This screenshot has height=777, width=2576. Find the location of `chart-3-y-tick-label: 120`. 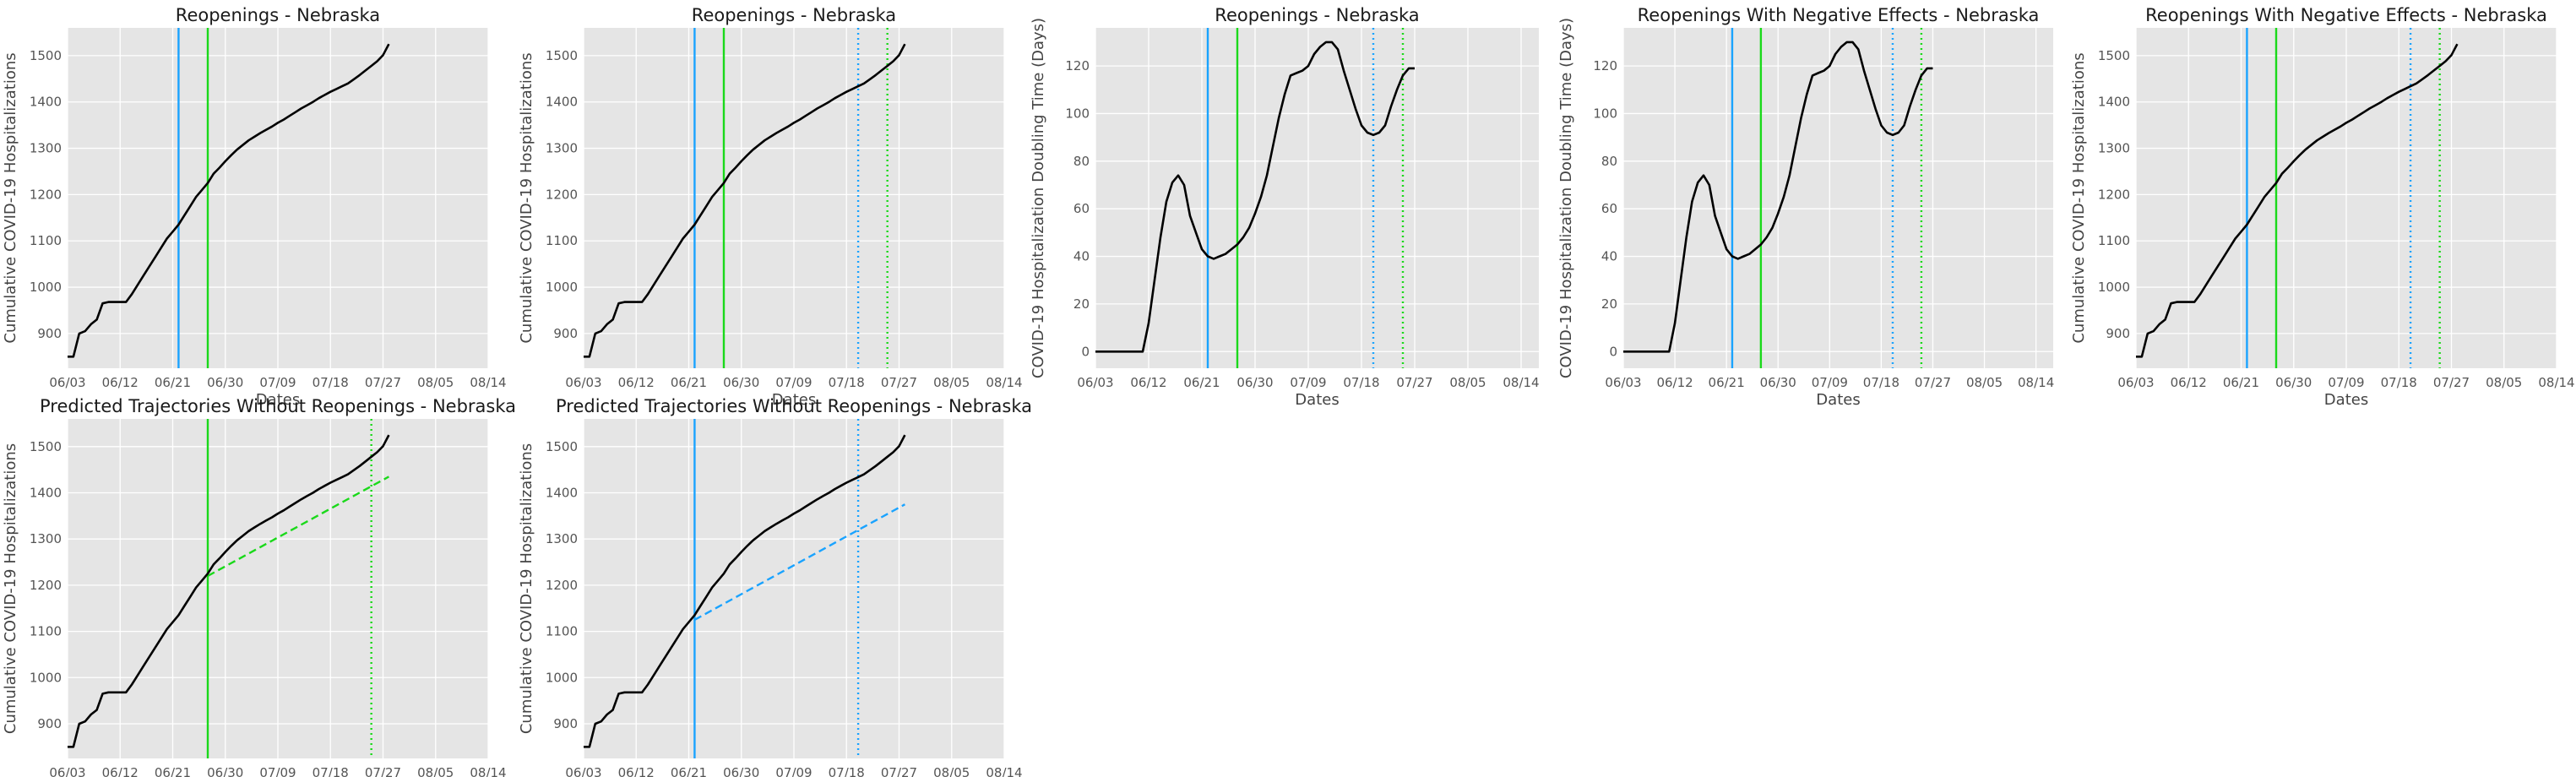

chart-3-y-tick-label: 120 is located at coordinates (1077, 65).